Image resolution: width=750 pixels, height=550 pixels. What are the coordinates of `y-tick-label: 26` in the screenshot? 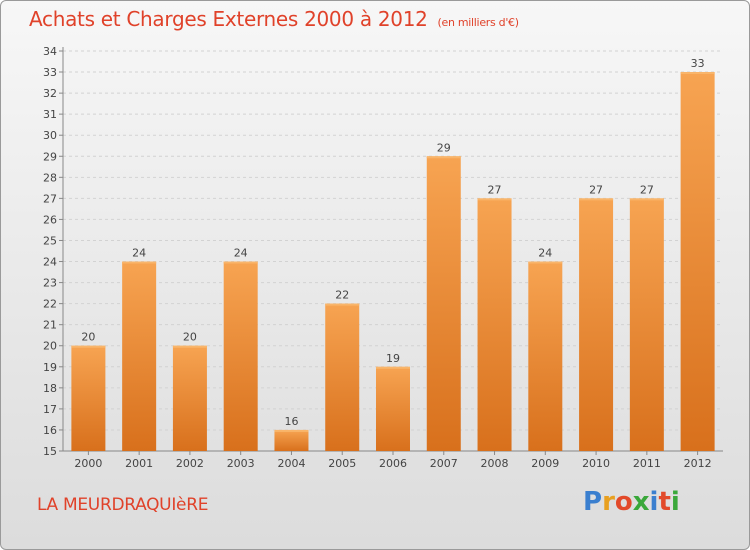 It's located at (50, 219).